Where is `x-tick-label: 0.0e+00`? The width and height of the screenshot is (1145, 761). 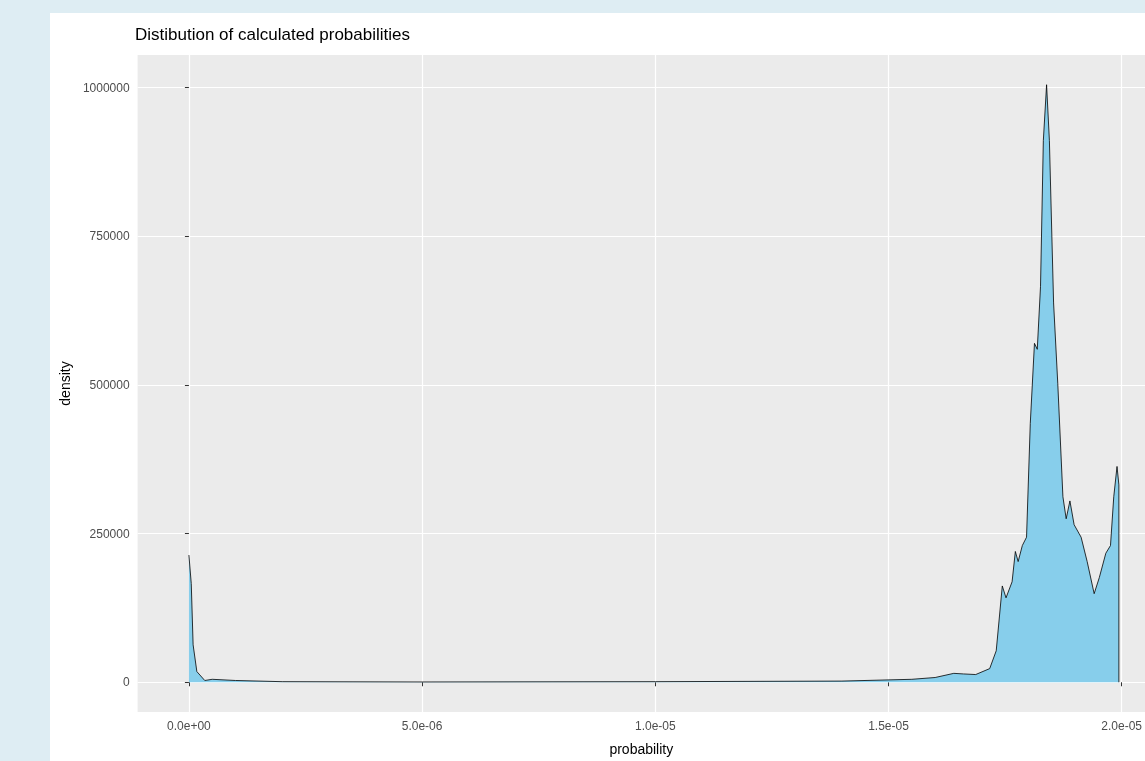 x-tick-label: 0.0e+00 is located at coordinates (189, 726).